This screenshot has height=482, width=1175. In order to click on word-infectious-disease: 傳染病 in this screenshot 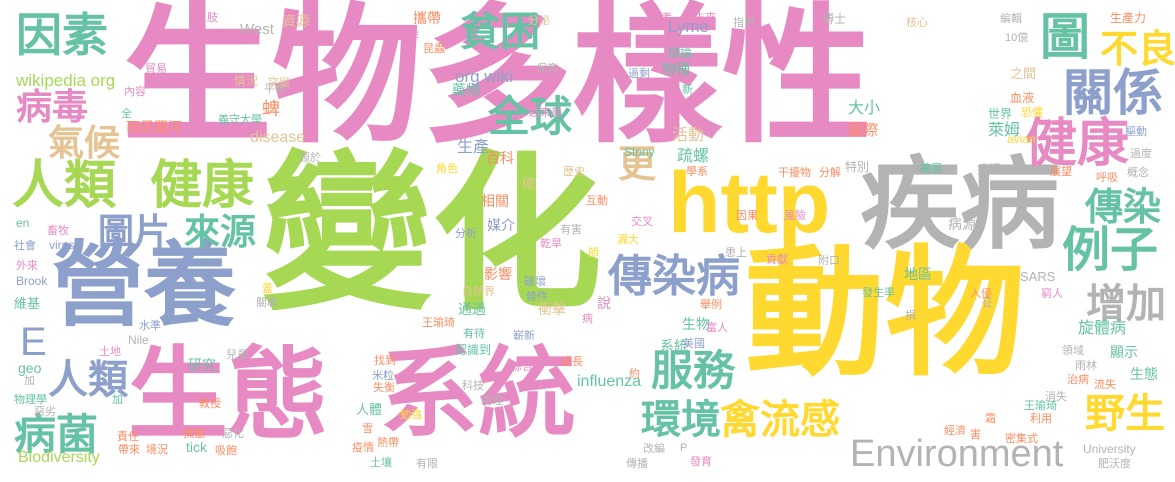, I will do `click(674, 276)`.